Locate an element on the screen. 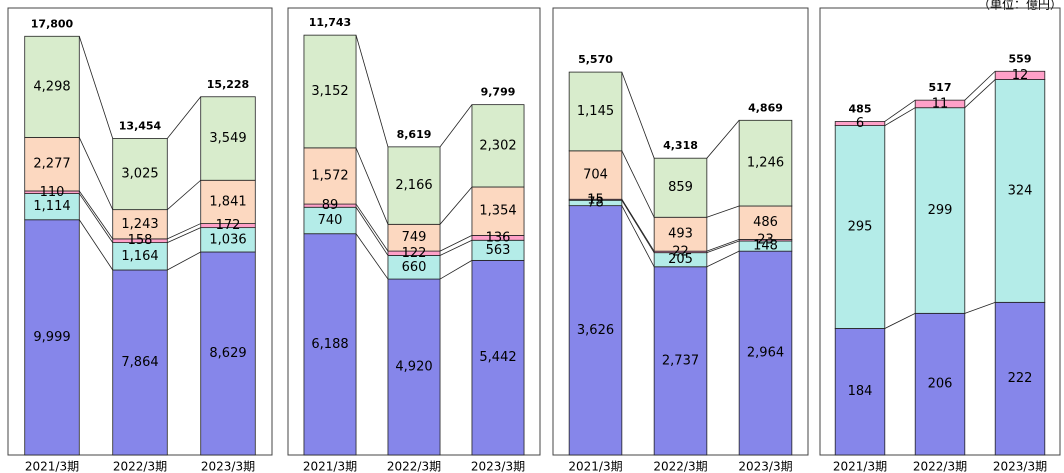 The image size is (1064, 473). data-label: 660 is located at coordinates (414, 267).